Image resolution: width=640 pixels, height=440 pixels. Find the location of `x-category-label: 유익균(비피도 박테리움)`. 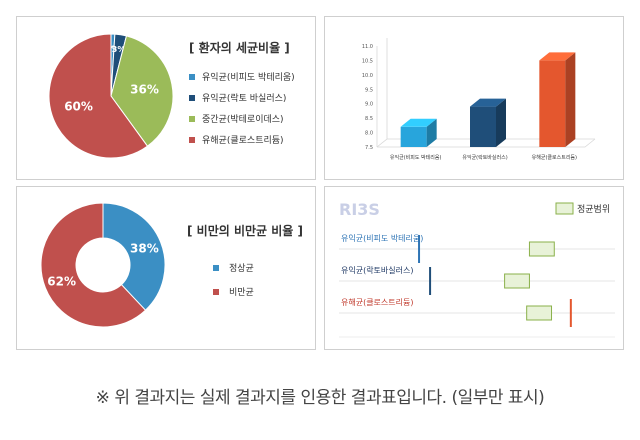

x-category-label: 유익균(비피도 박테리움) is located at coordinates (416, 157).